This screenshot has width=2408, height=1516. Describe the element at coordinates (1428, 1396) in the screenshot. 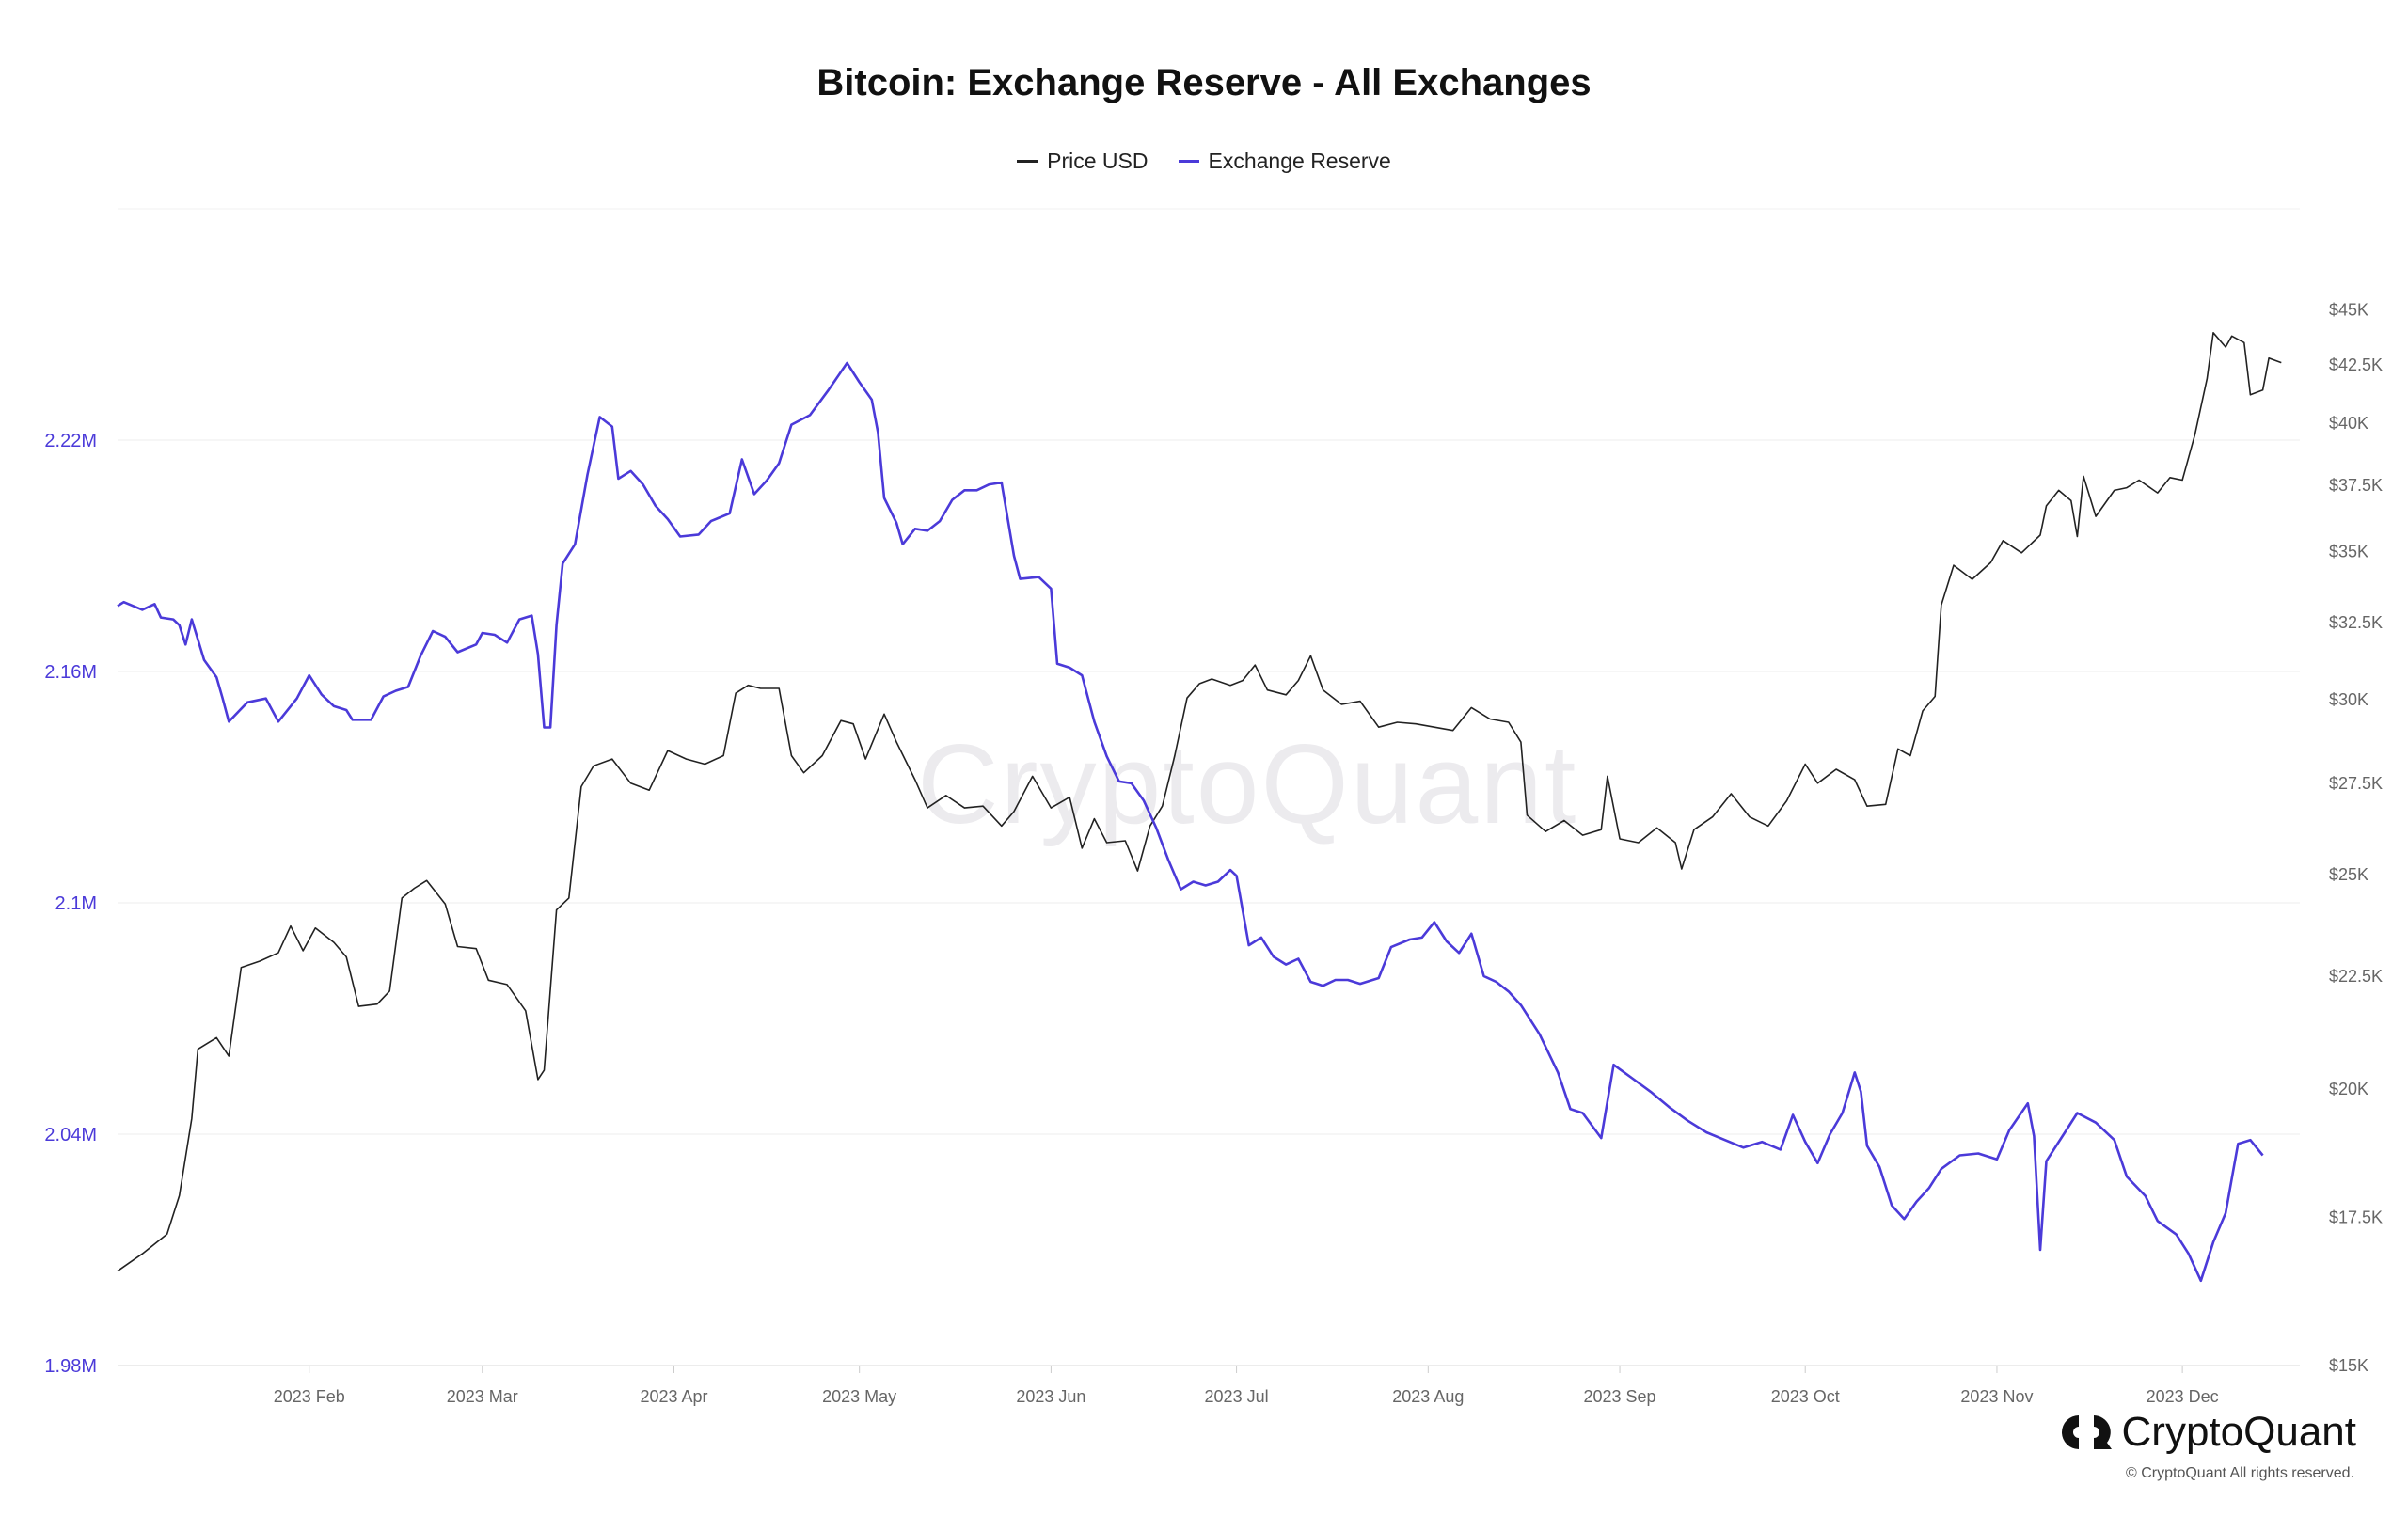

I see `x-tick-label: 2023 Aug` at that location.